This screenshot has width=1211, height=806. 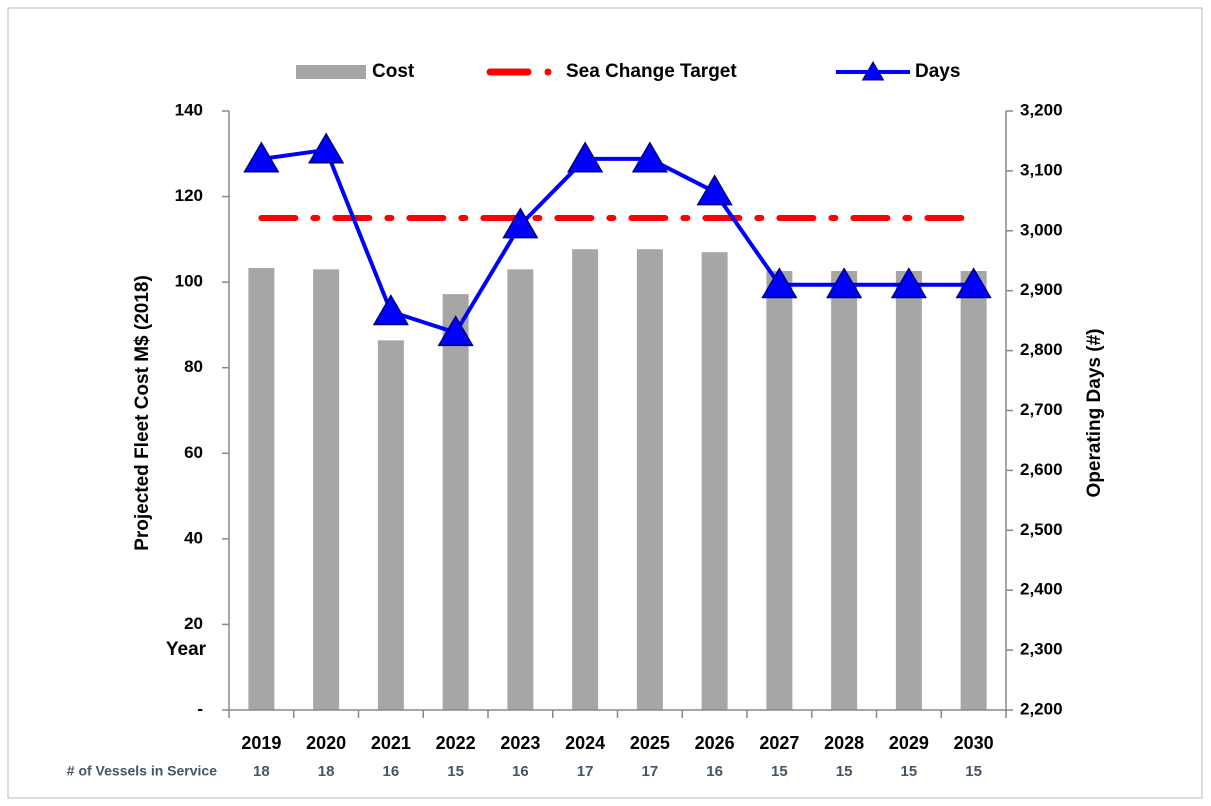 I want to click on x-tick-label: 2025, so click(x=650, y=743).